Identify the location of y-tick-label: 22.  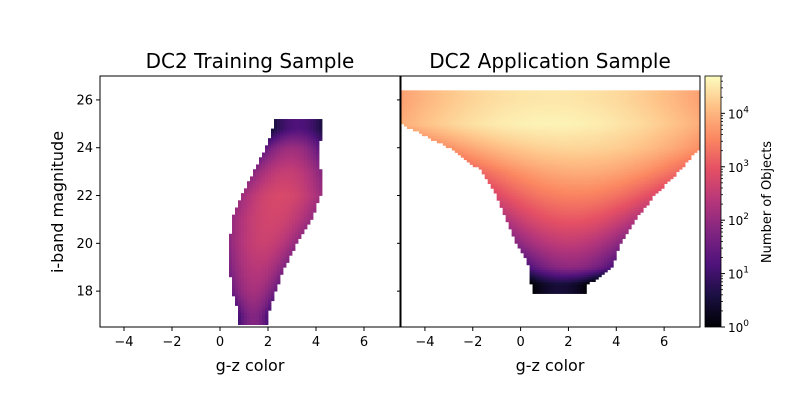
(84, 196).